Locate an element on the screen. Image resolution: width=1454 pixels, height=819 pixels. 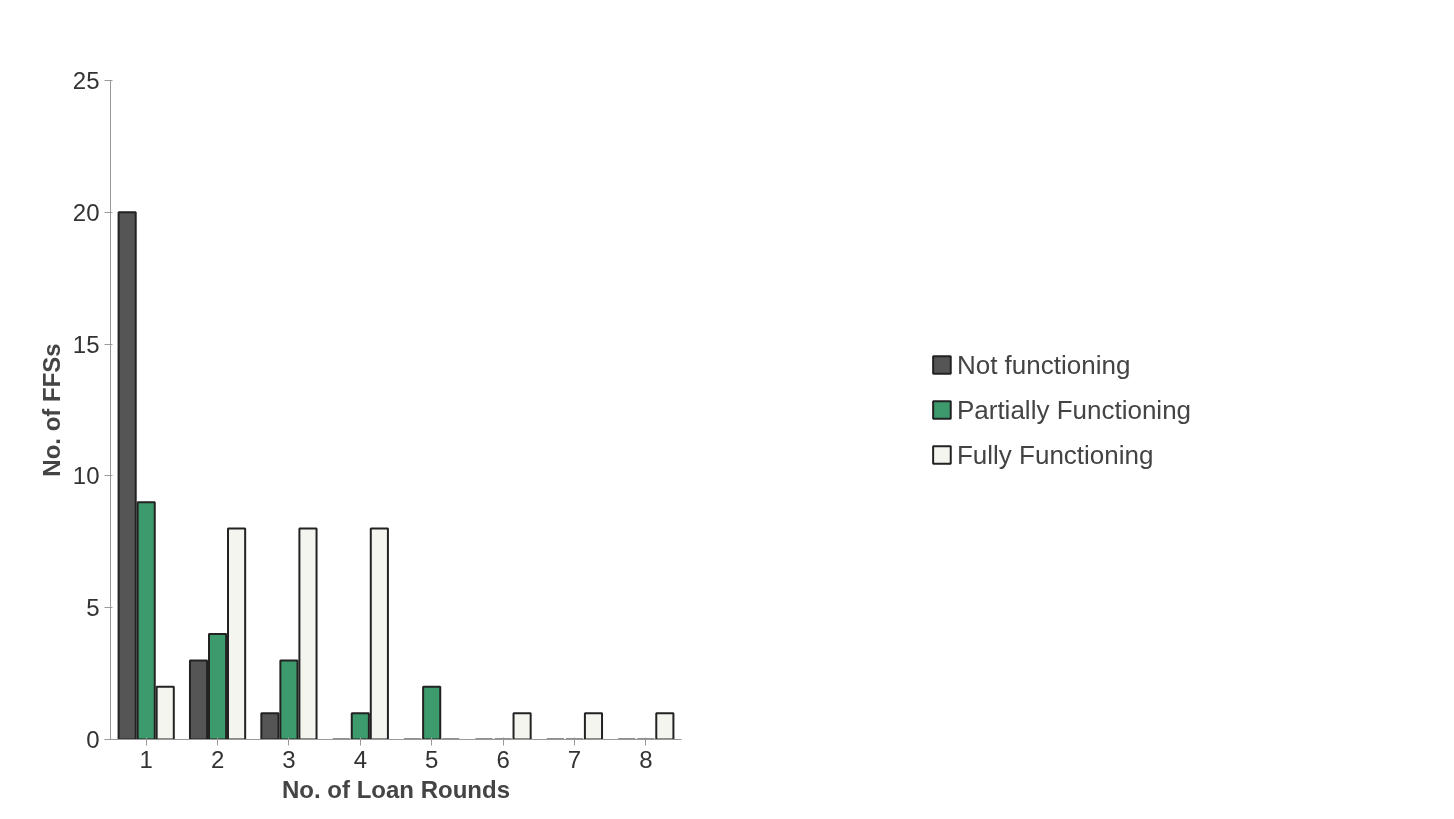
x-tick-label: 8 is located at coordinates (646, 759).